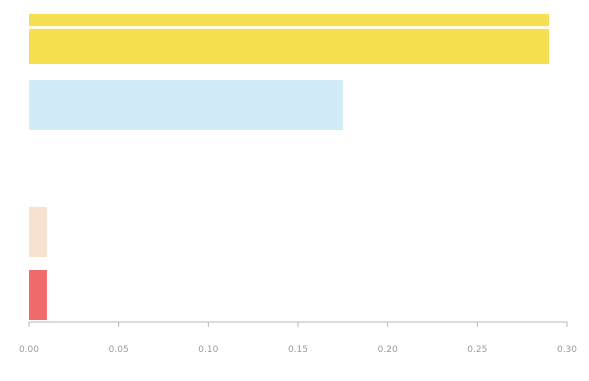  What do you see at coordinates (208, 350) in the screenshot?
I see `x-tick-label-2: 0.10` at bounding box center [208, 350].